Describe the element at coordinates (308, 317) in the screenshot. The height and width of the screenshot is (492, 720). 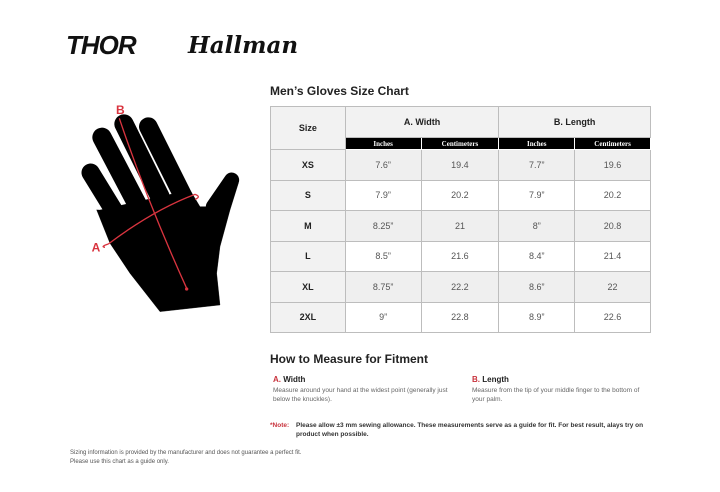
I see `size-cell: 2XL` at that location.